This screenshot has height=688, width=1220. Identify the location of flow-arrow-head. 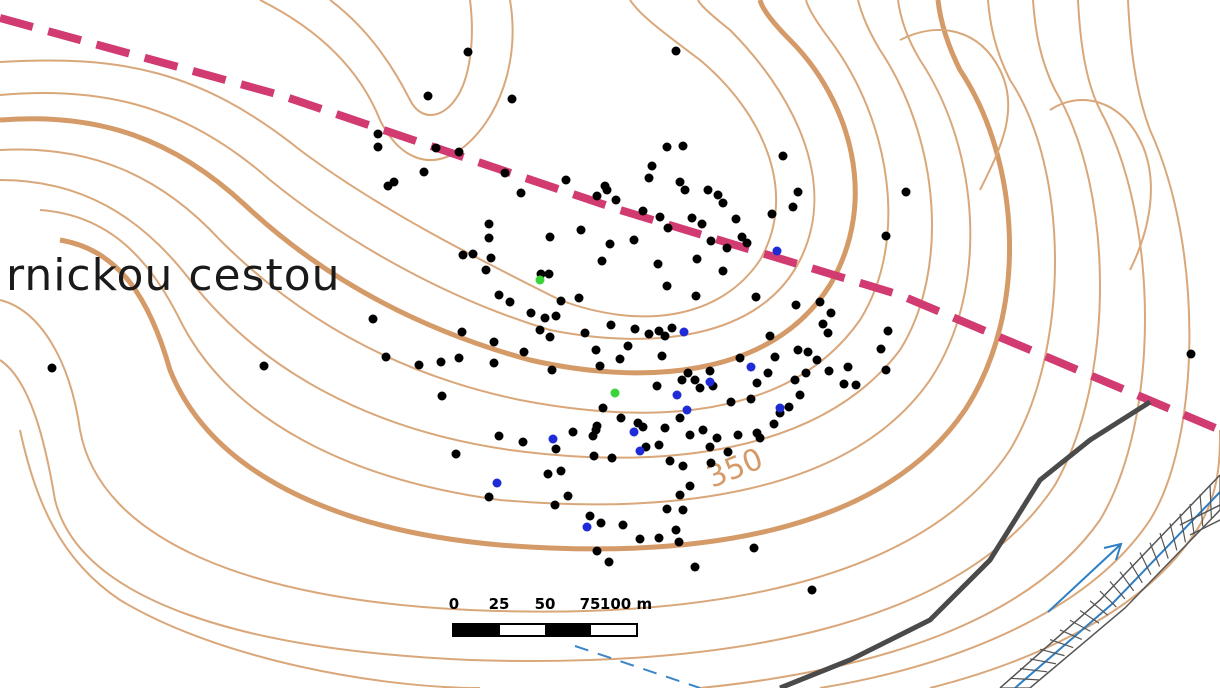
(1113, 551).